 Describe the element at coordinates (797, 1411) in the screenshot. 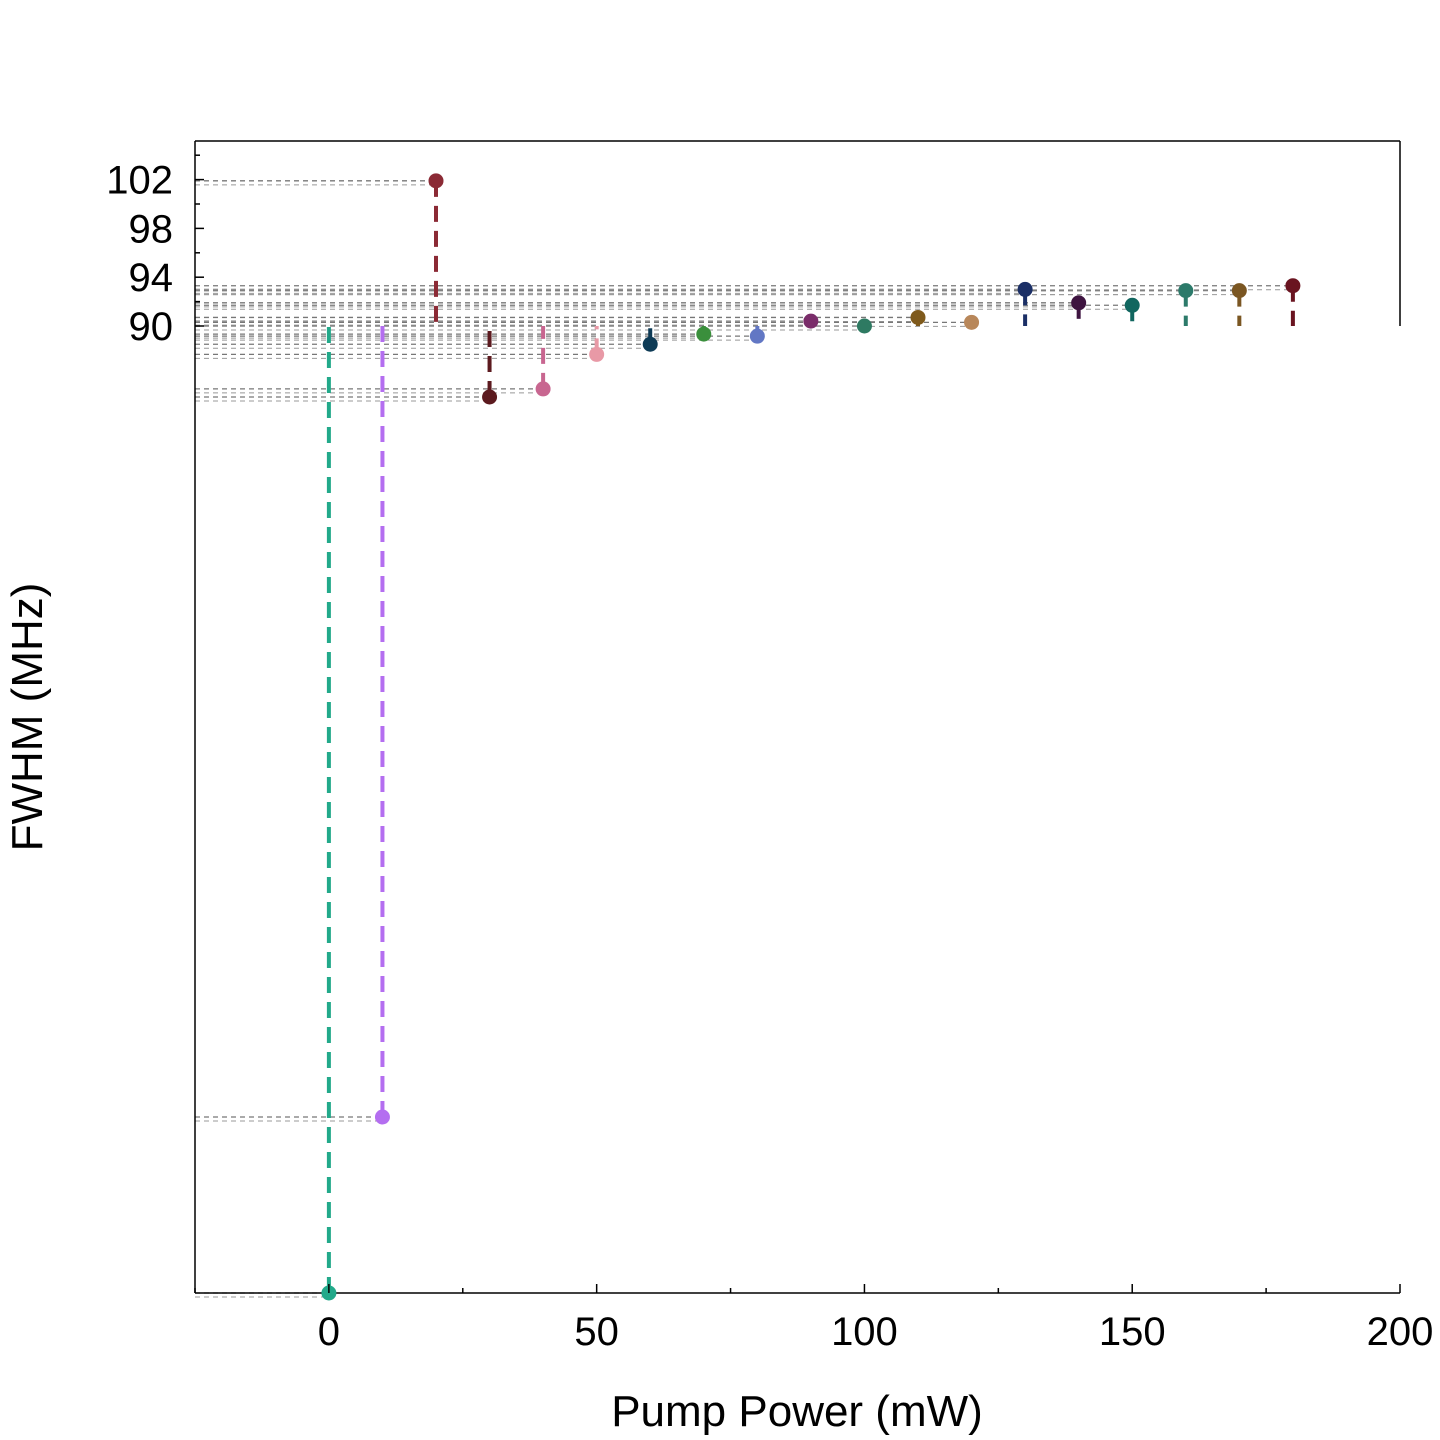

I see `x-axis-title: Pump Power (mW)` at that location.